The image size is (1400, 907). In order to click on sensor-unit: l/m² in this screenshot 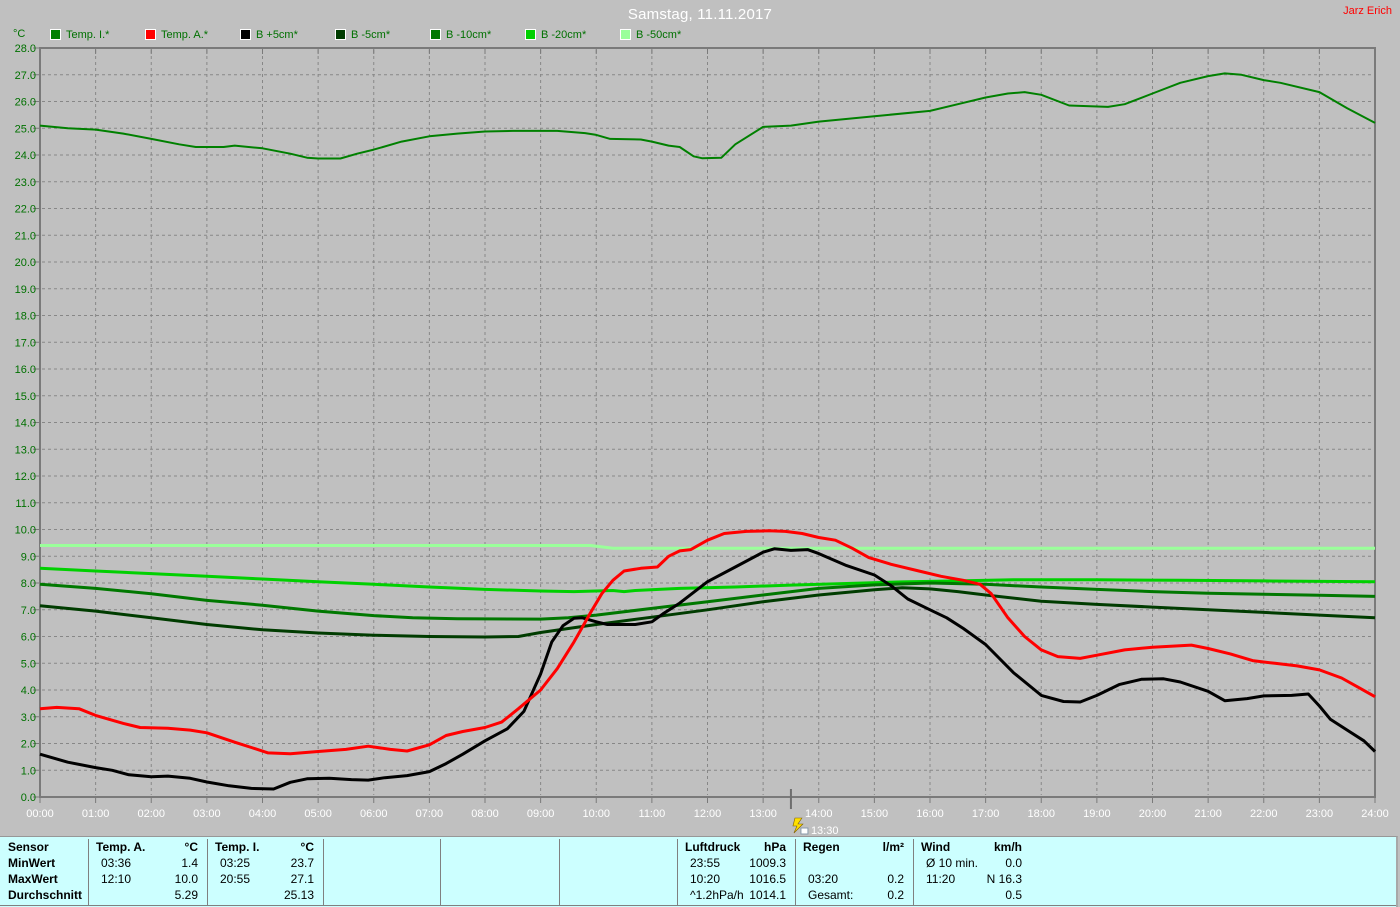, I will do `click(893, 847)`.